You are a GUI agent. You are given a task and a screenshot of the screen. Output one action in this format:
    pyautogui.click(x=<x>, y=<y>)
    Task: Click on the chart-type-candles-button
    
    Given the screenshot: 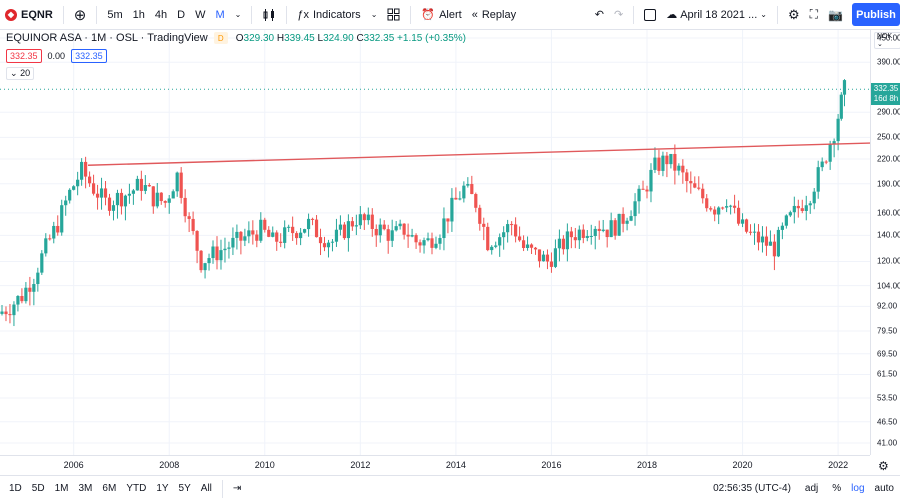 What is the action you would take?
    pyautogui.click(x=269, y=14)
    